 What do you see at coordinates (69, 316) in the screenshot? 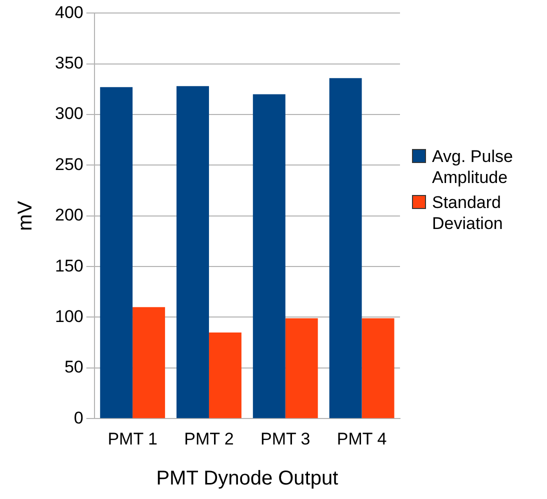
I see `y-tick-label: 100` at bounding box center [69, 316].